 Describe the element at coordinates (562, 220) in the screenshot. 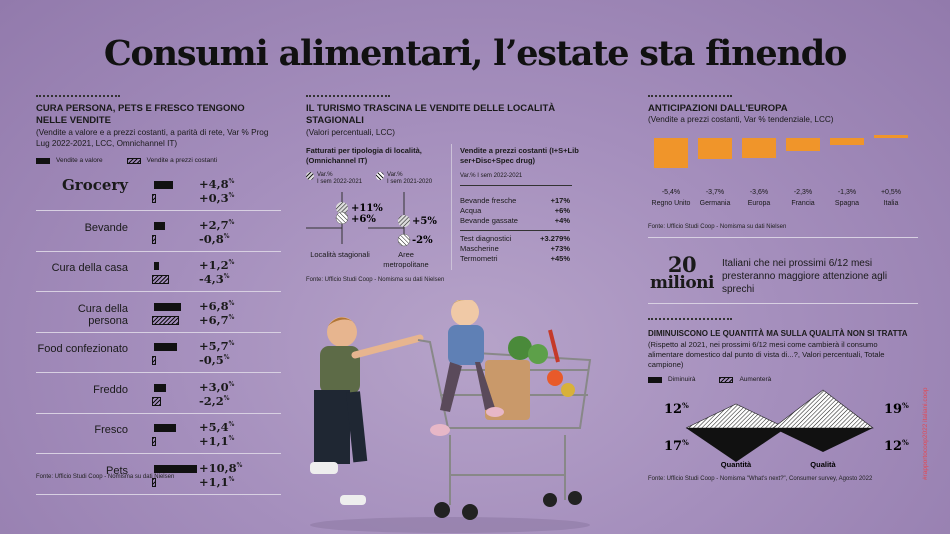

I see `list-item-value: +4%` at that location.